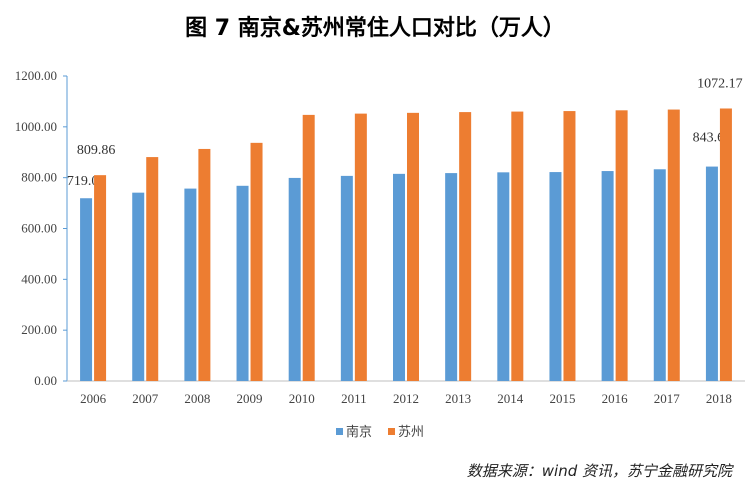 The image size is (750, 488). Describe the element at coordinates (411, 432) in the screenshot. I see `legend-label: 苏州` at that location.